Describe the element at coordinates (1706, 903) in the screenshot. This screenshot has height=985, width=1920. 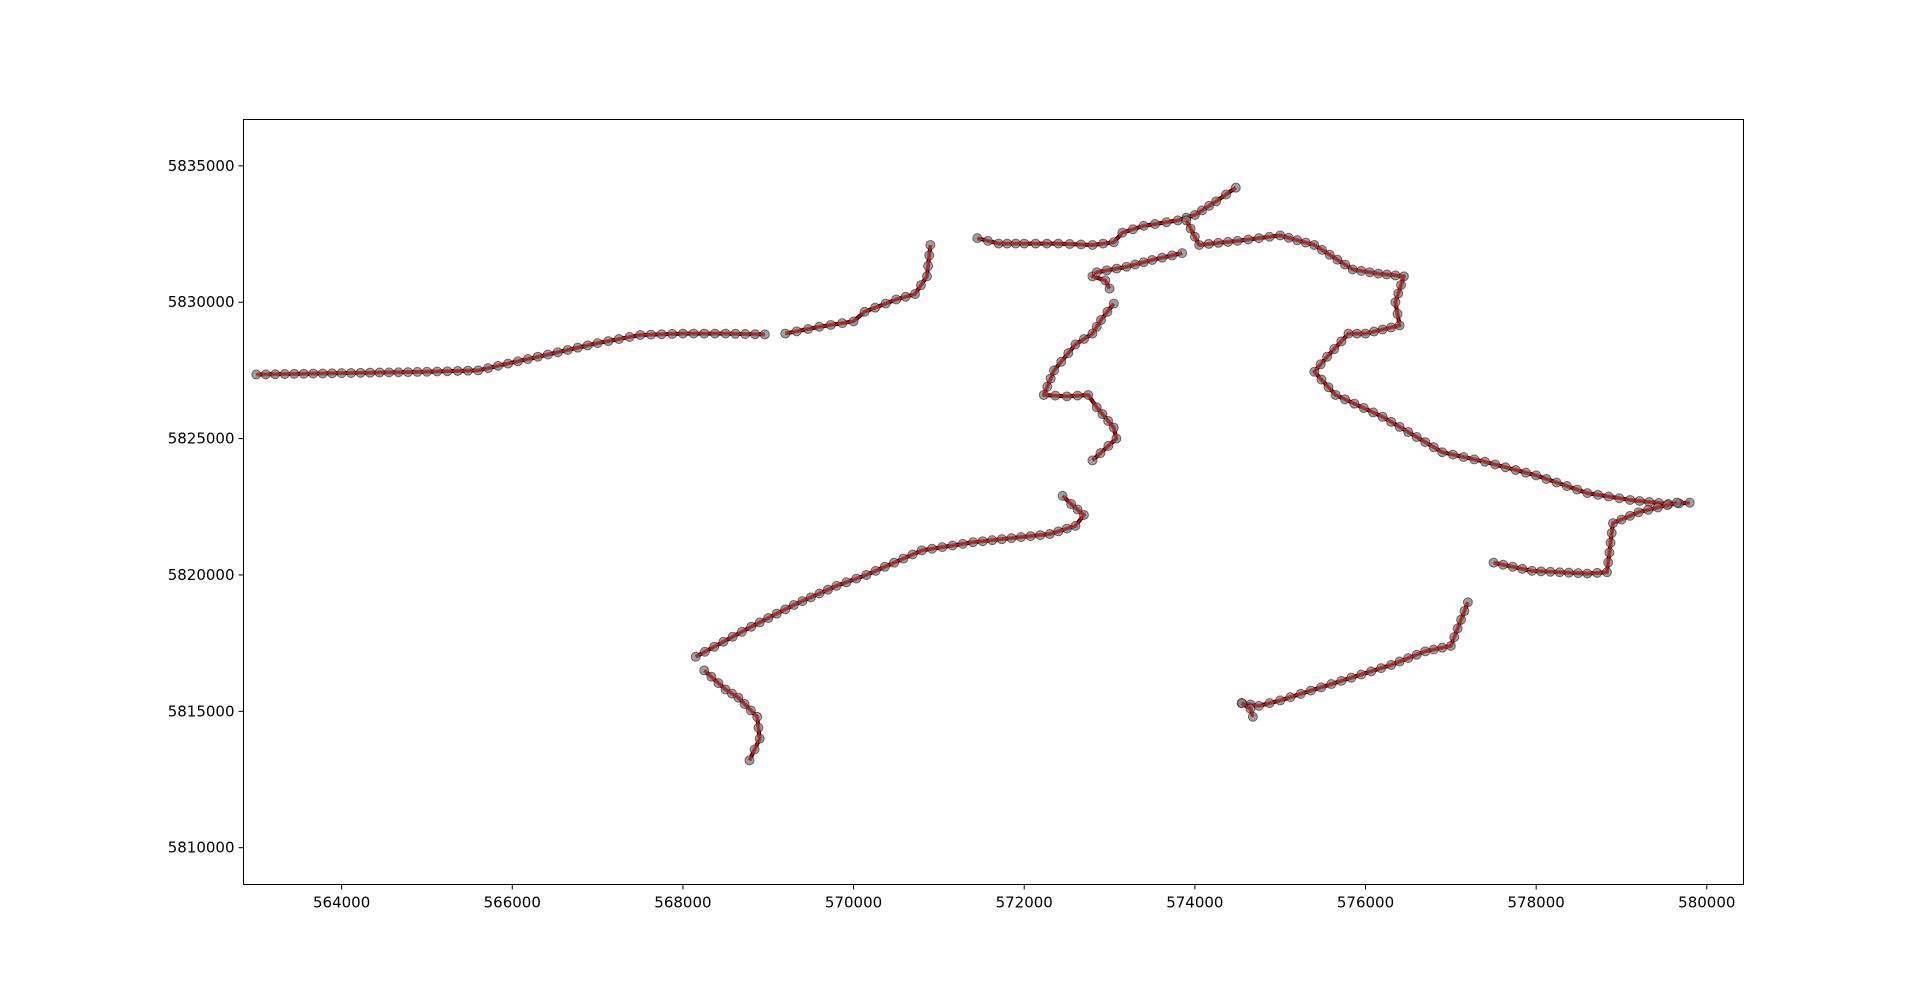
I see `x-tick-label-8: 580000` at that location.